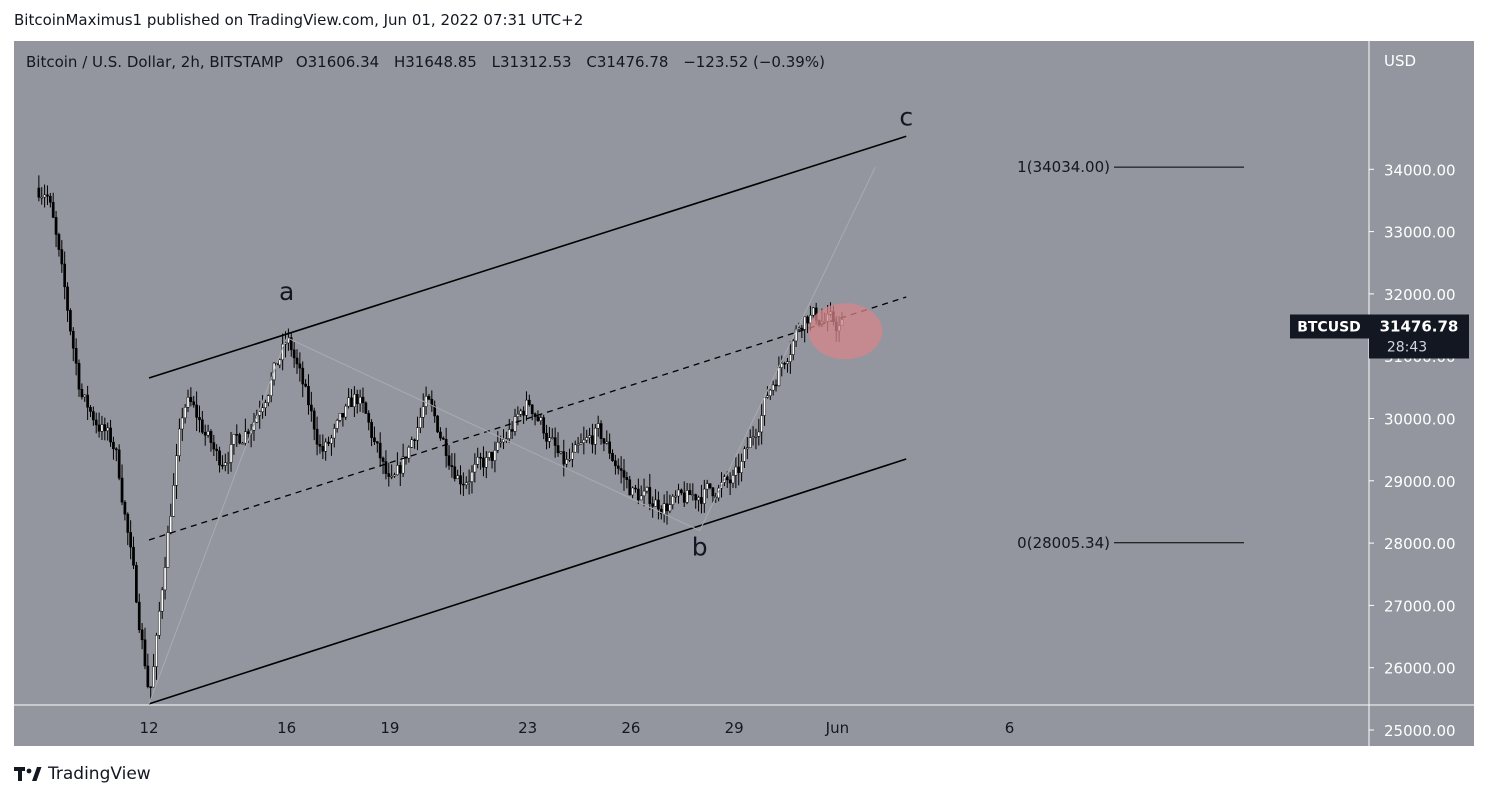  Describe the element at coordinates (527, 728) in the screenshot. I see `x-tick-label: 23` at that location.